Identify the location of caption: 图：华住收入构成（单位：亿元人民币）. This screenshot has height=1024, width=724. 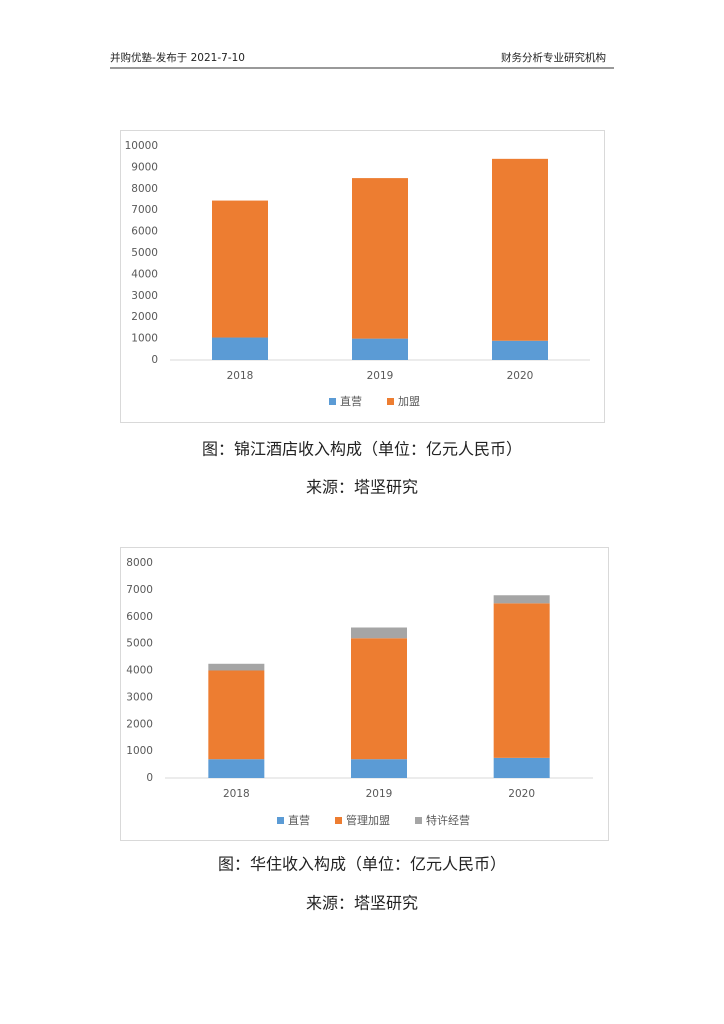
(362, 864).